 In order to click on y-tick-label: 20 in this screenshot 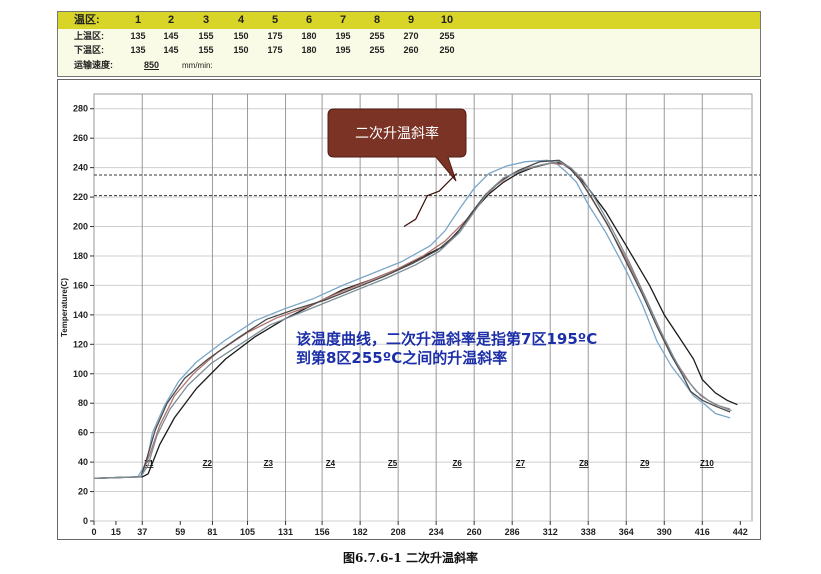, I will do `click(83, 492)`.